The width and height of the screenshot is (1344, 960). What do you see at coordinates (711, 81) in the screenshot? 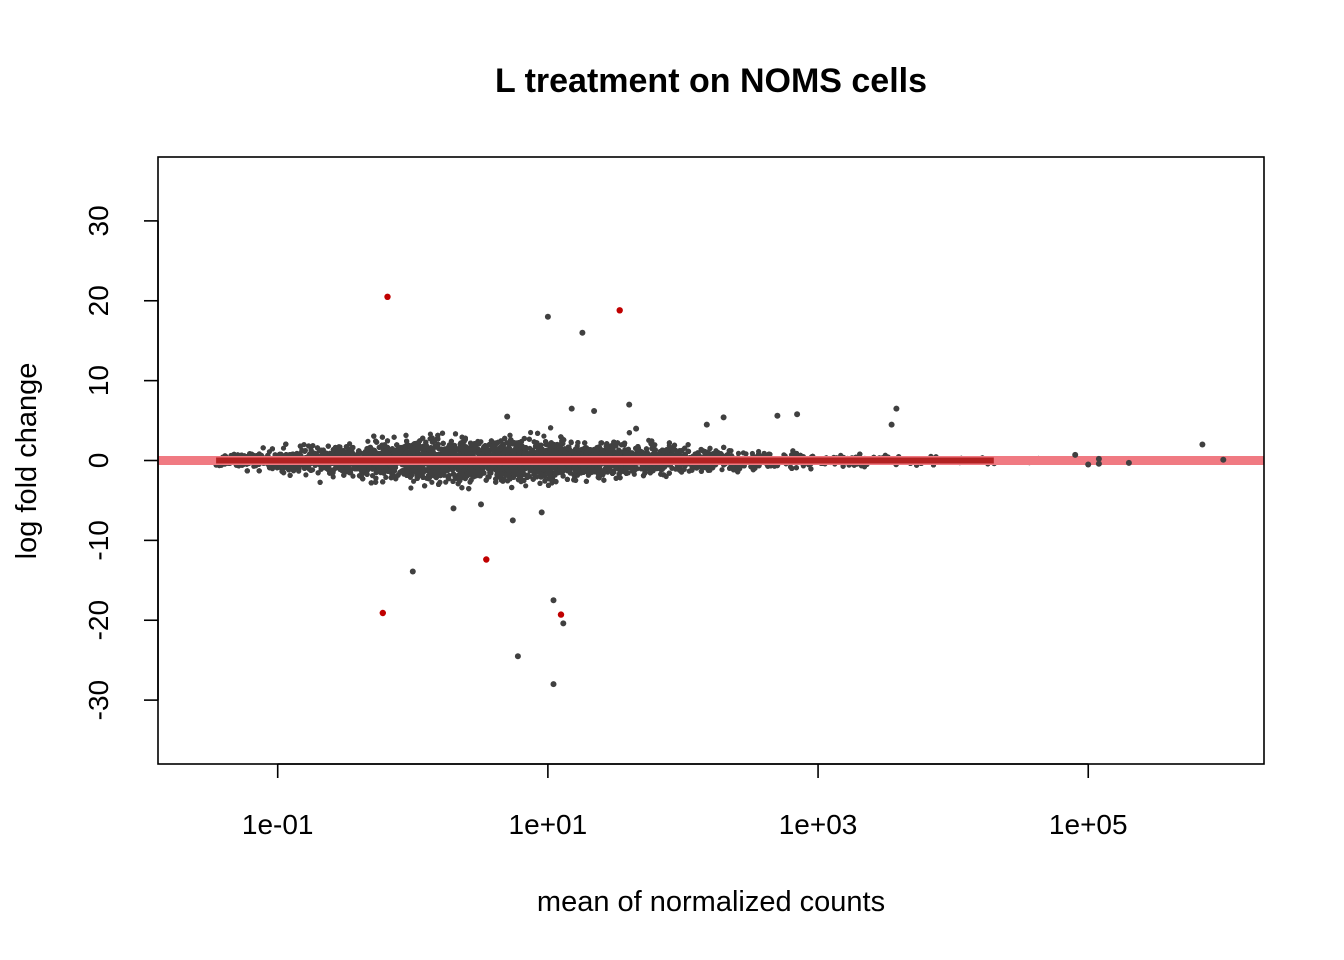
I see `chart-title: L treatment on NOMS cells` at bounding box center [711, 81].